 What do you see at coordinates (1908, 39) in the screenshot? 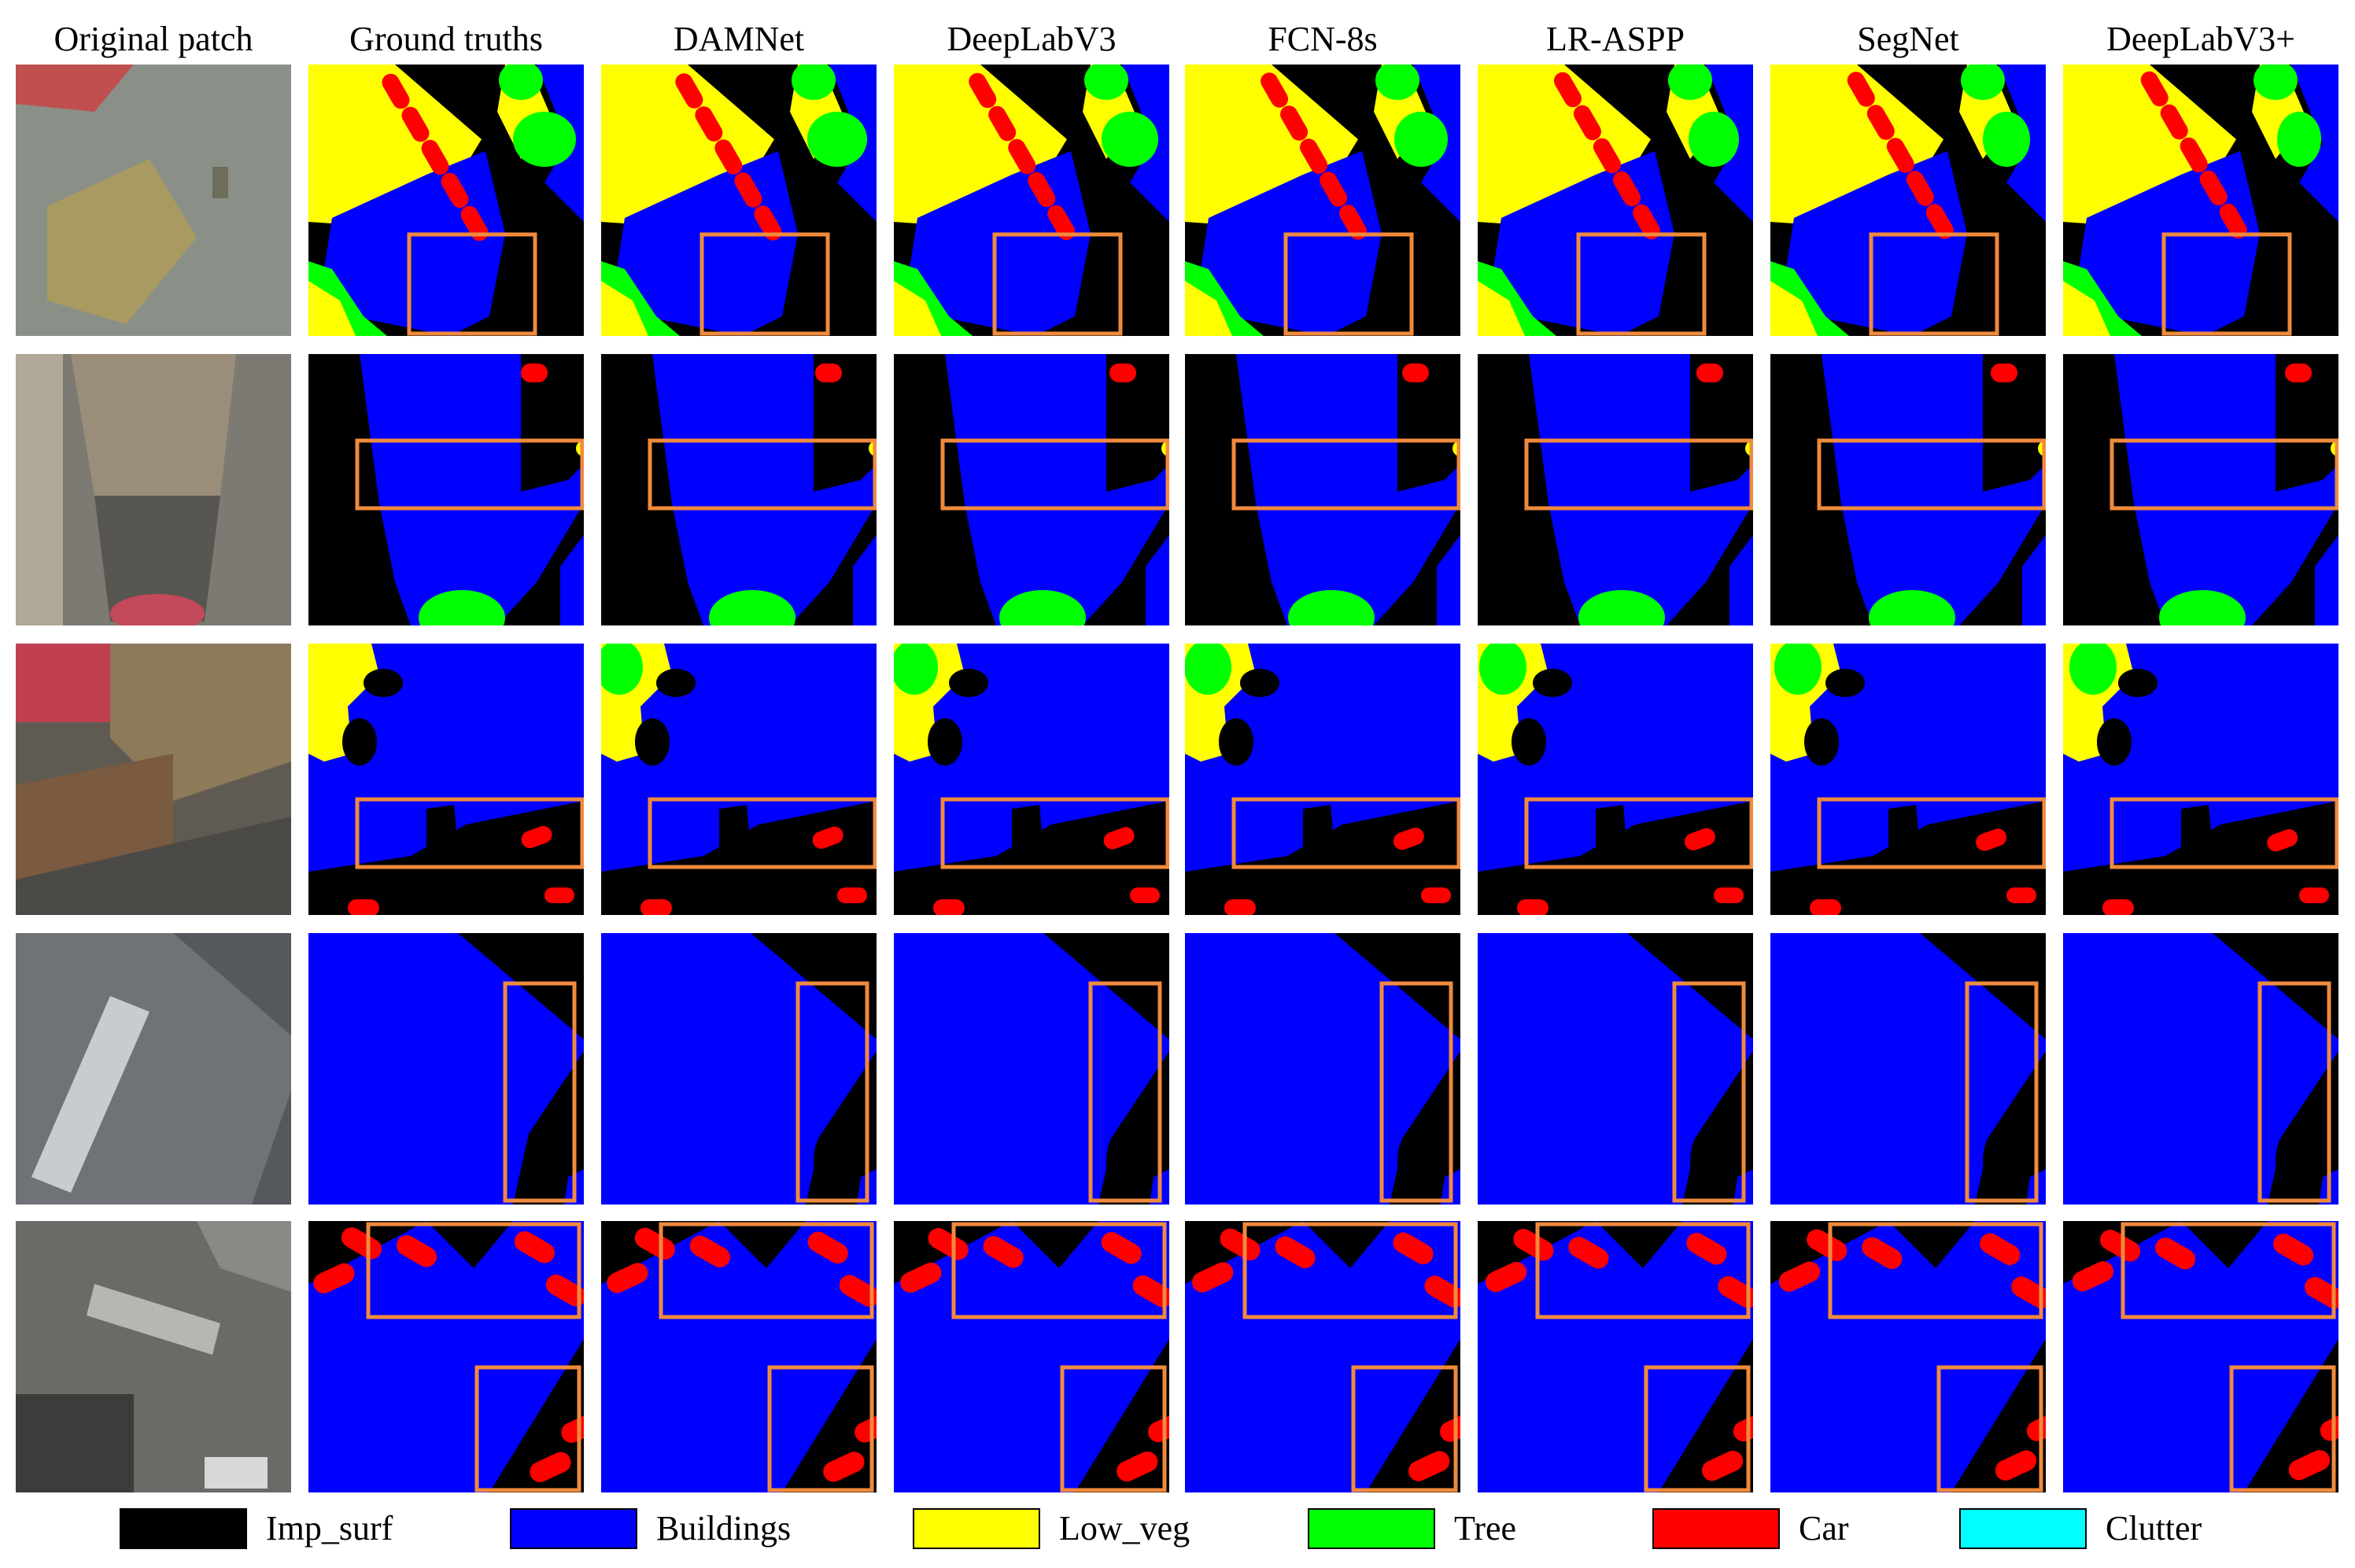
I see `column-header: SegNet` at bounding box center [1908, 39].